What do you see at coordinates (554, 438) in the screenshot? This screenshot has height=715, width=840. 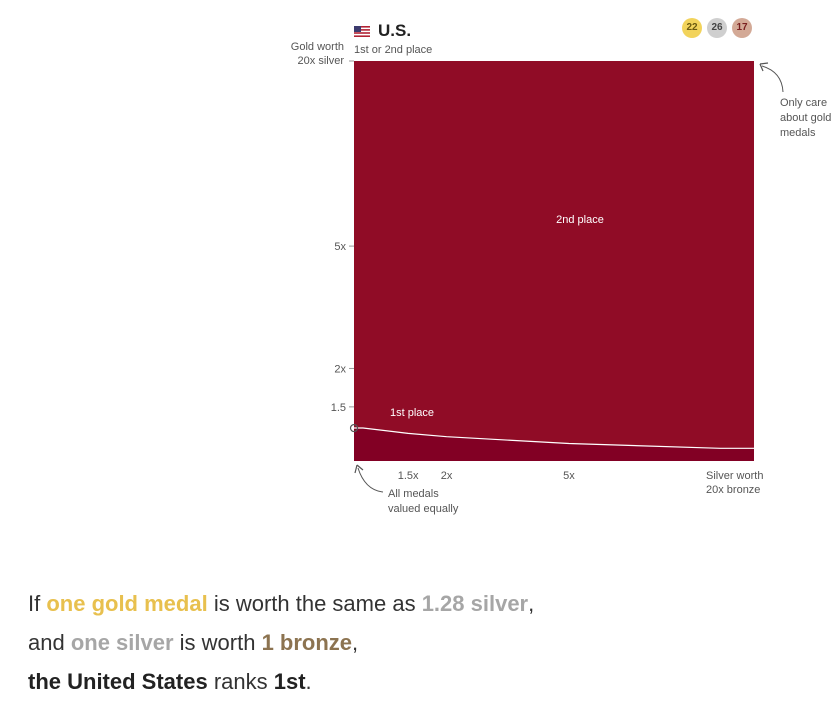 I see `rank-boundary-line` at bounding box center [554, 438].